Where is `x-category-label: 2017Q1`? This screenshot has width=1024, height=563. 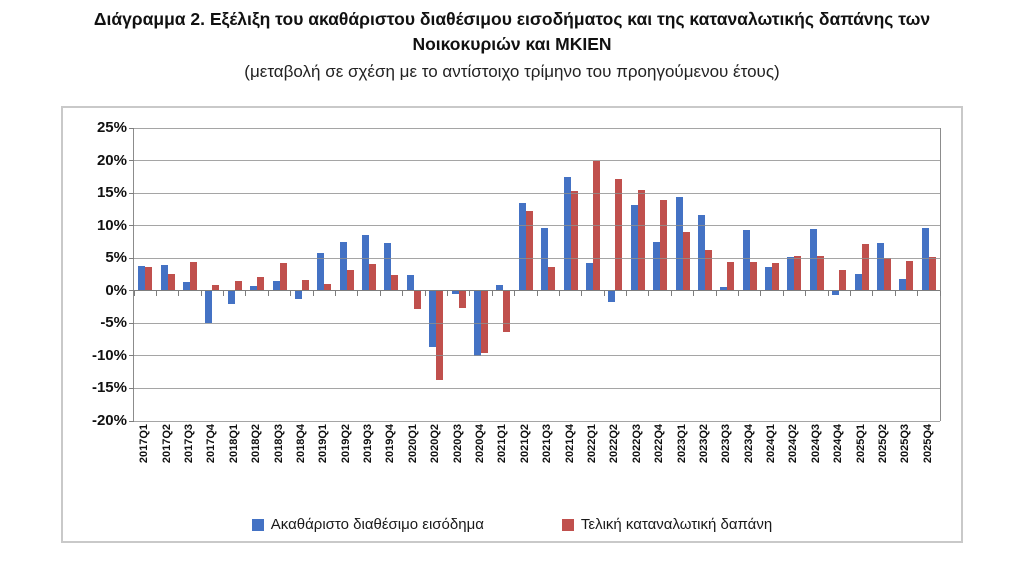
x-category-label: 2017Q1 is located at coordinates (144, 444).